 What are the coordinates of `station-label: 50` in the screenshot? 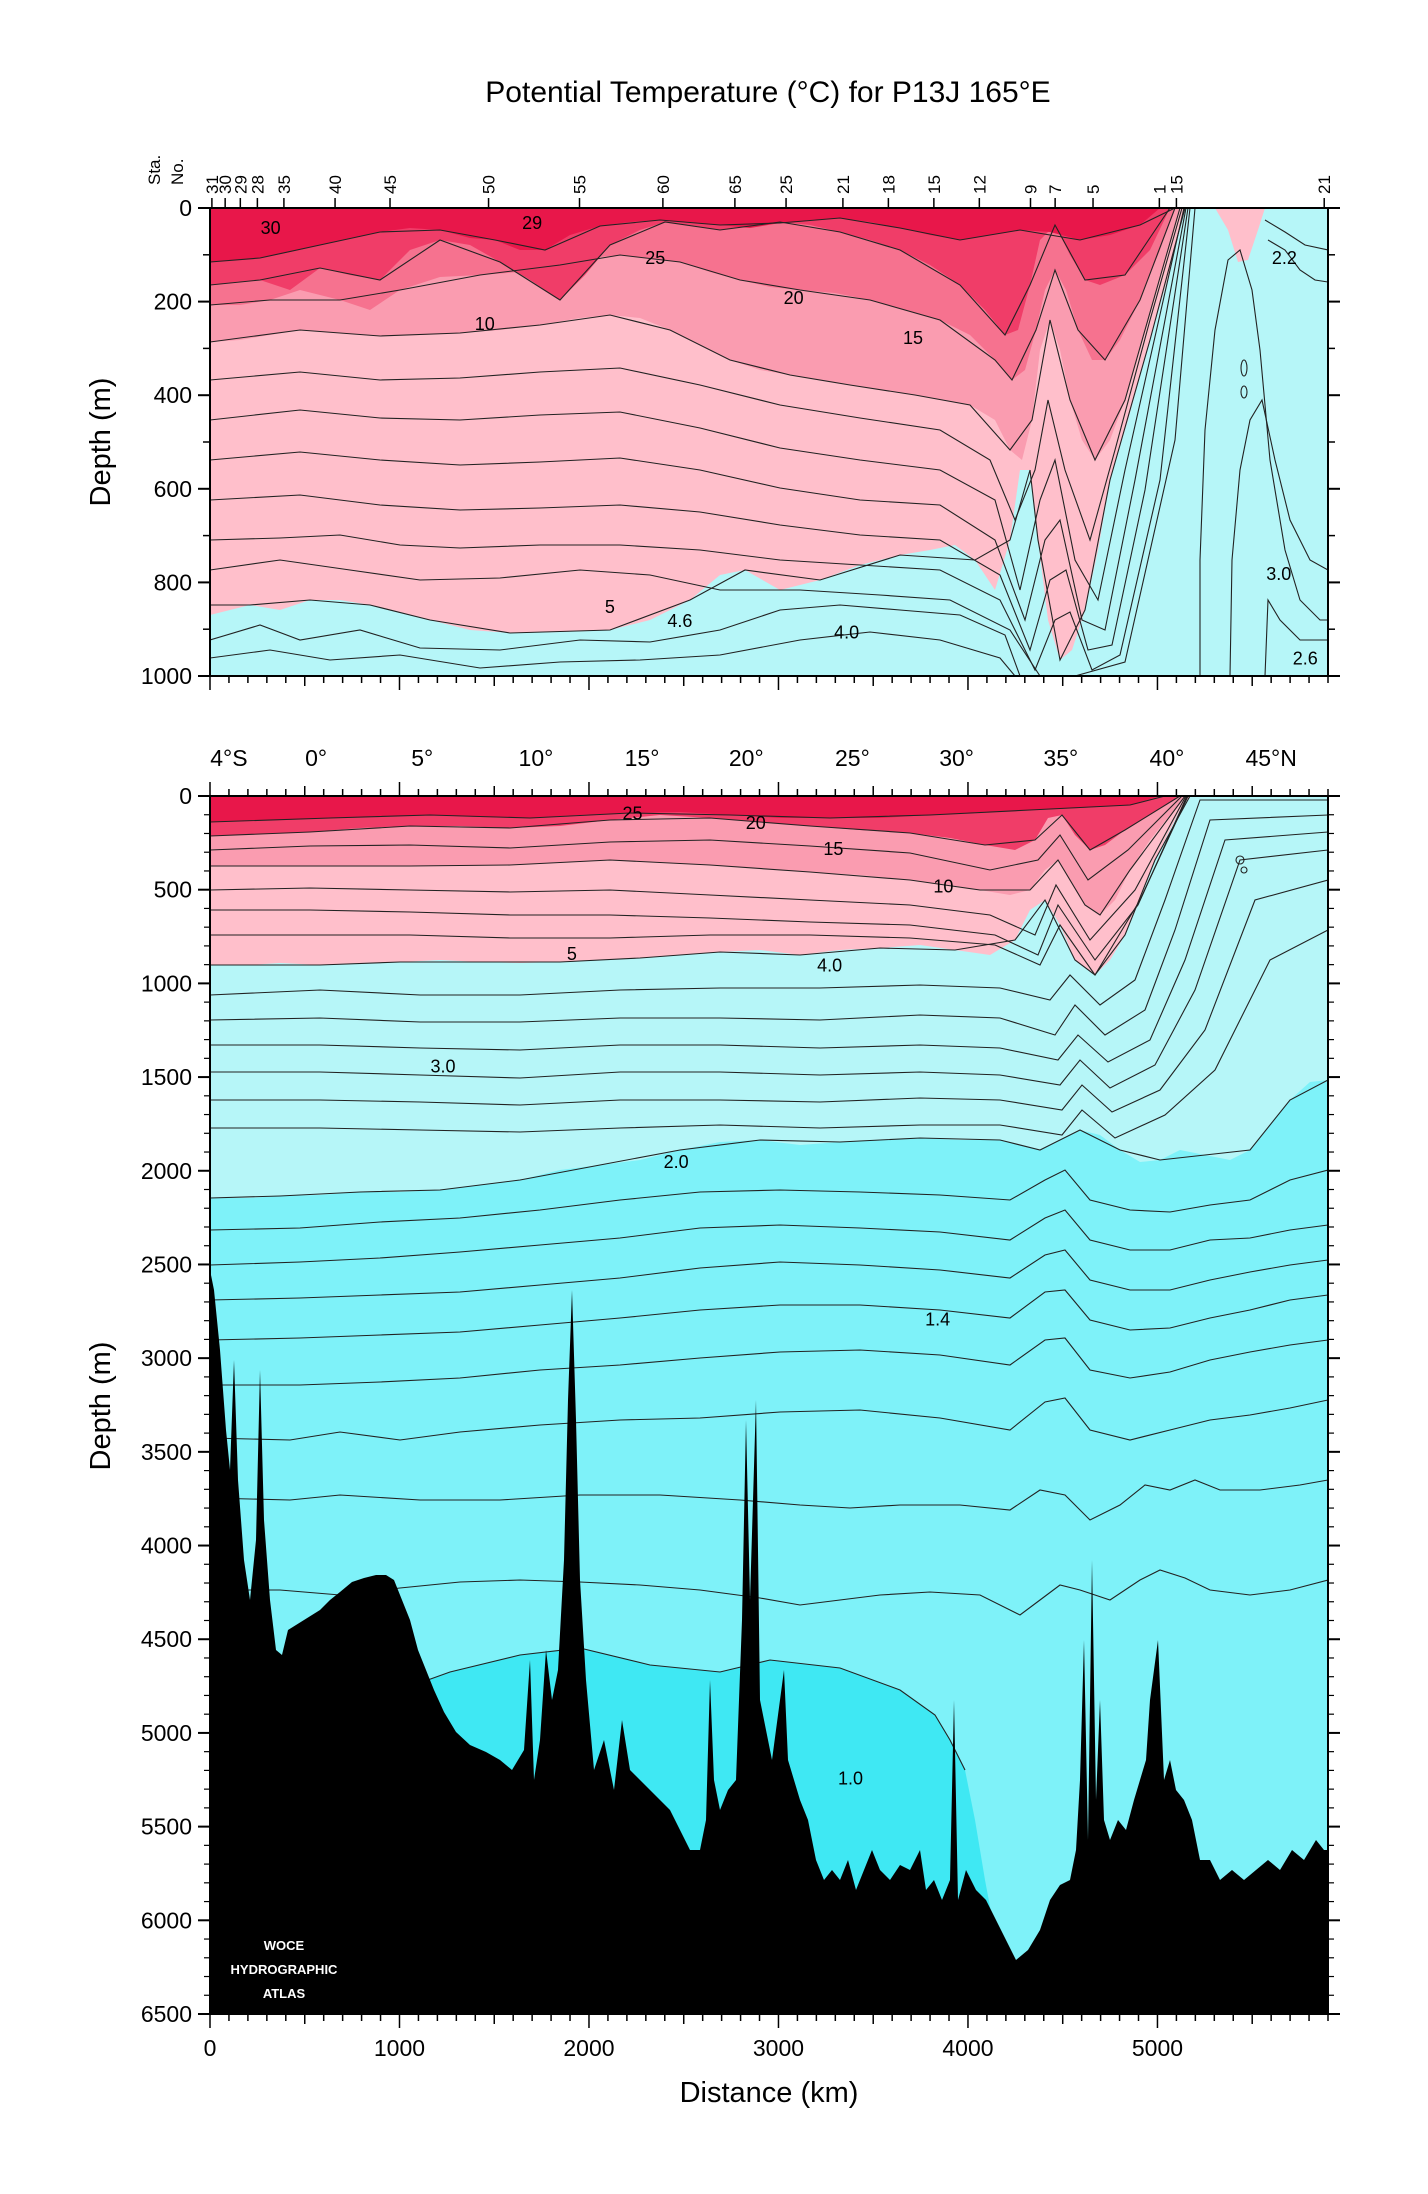 It's located at (489, 184).